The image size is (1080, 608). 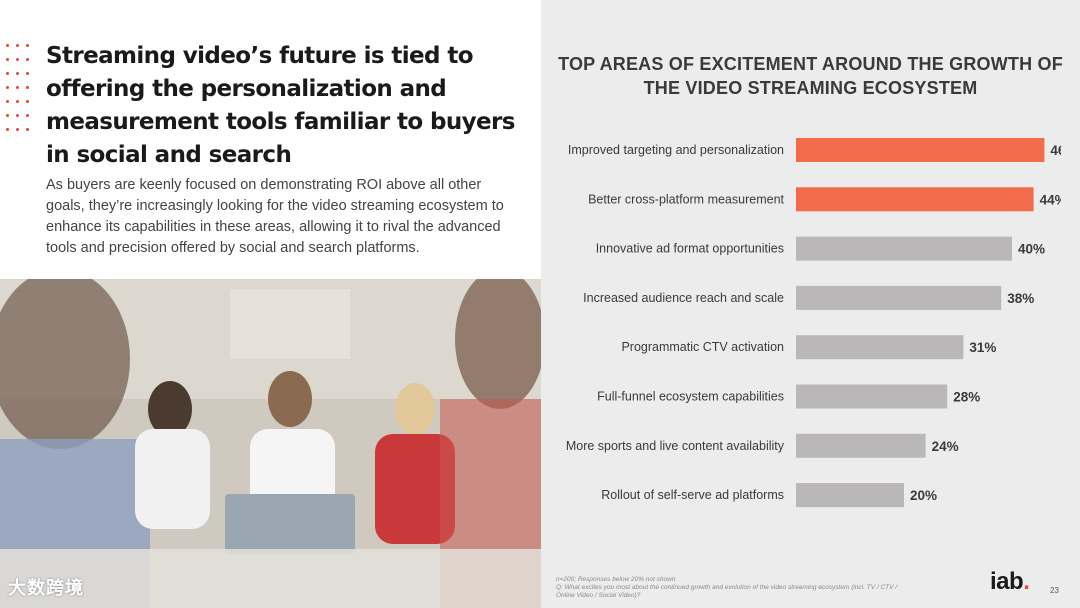 What do you see at coordinates (966, 397) in the screenshot?
I see `value-label: 28%` at bounding box center [966, 397].